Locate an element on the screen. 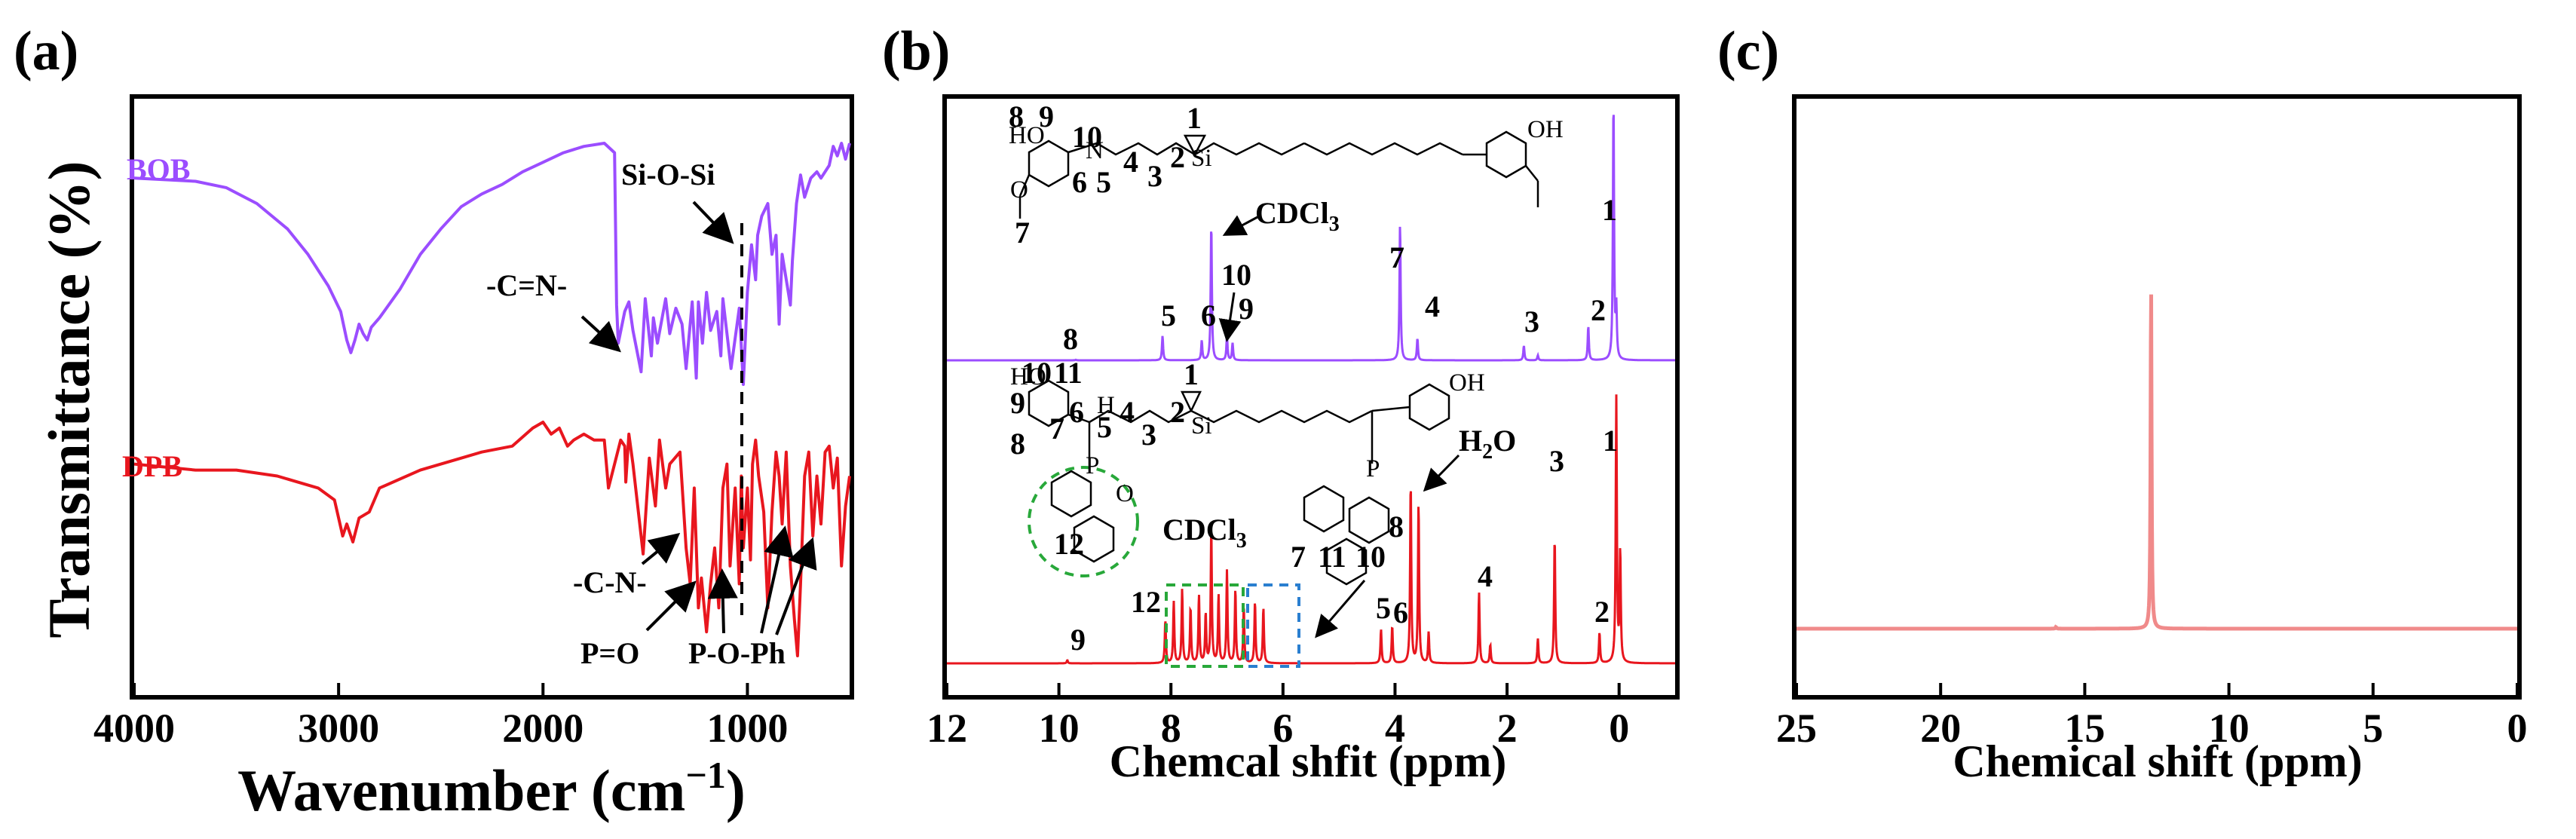 This screenshot has width=2576, height=839. bob-label-4: 4 is located at coordinates (1130, 162).